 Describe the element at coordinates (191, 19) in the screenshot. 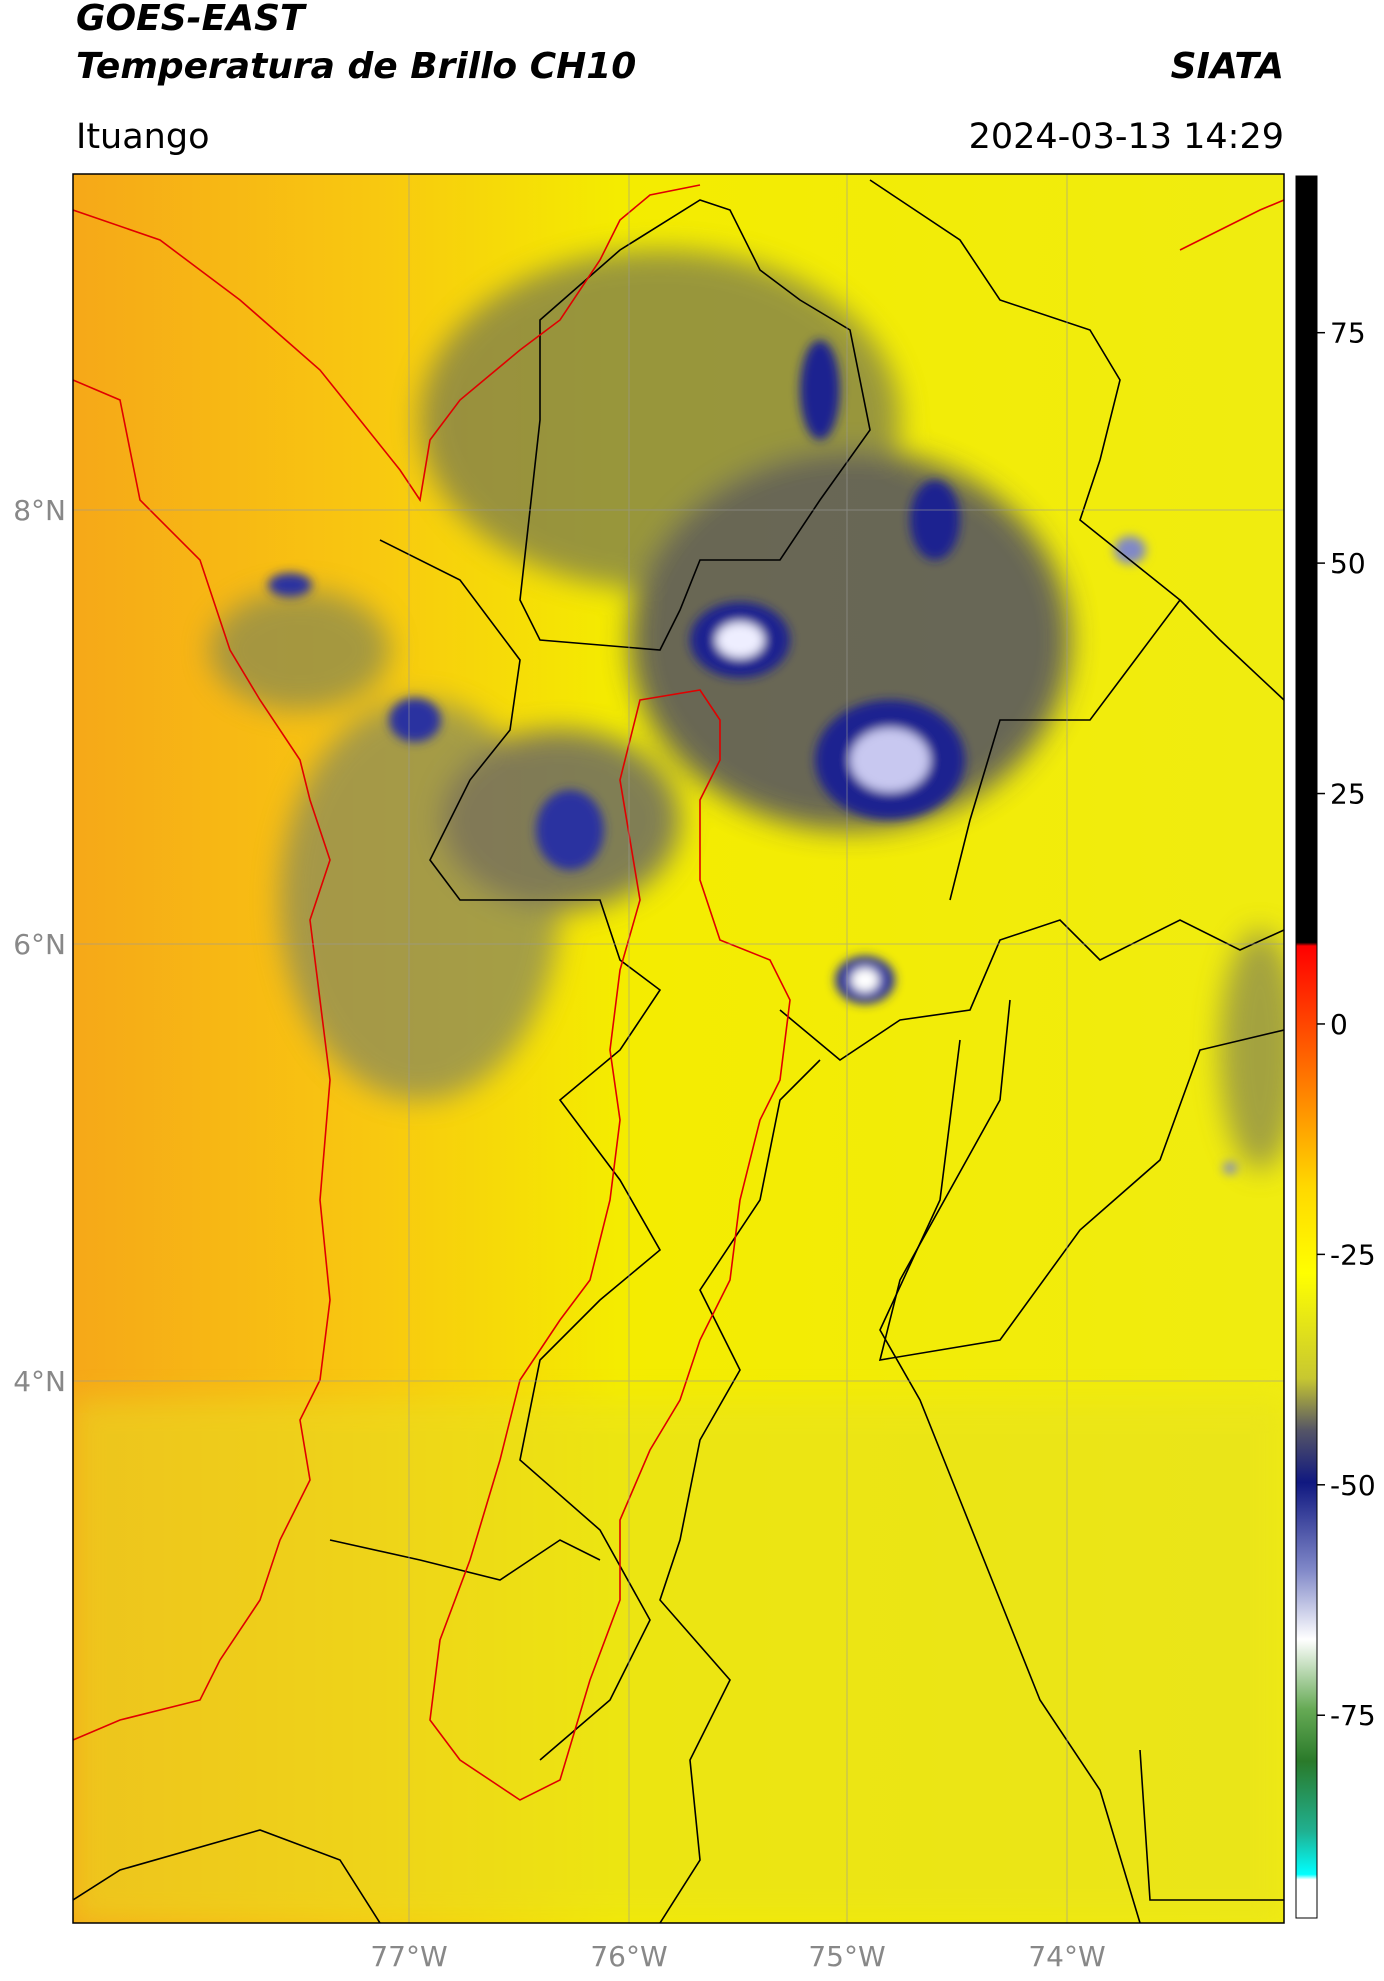

I see `title: GOES-EAST` at that location.